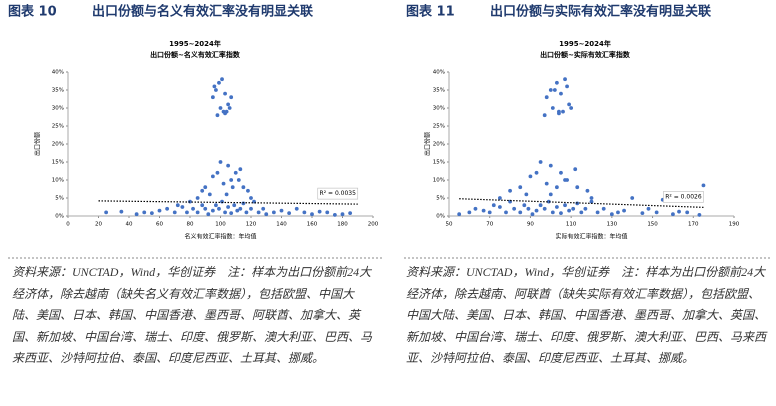  Describe the element at coordinates (652, 225) in the screenshot. I see `x-tick-label: 150` at that location.